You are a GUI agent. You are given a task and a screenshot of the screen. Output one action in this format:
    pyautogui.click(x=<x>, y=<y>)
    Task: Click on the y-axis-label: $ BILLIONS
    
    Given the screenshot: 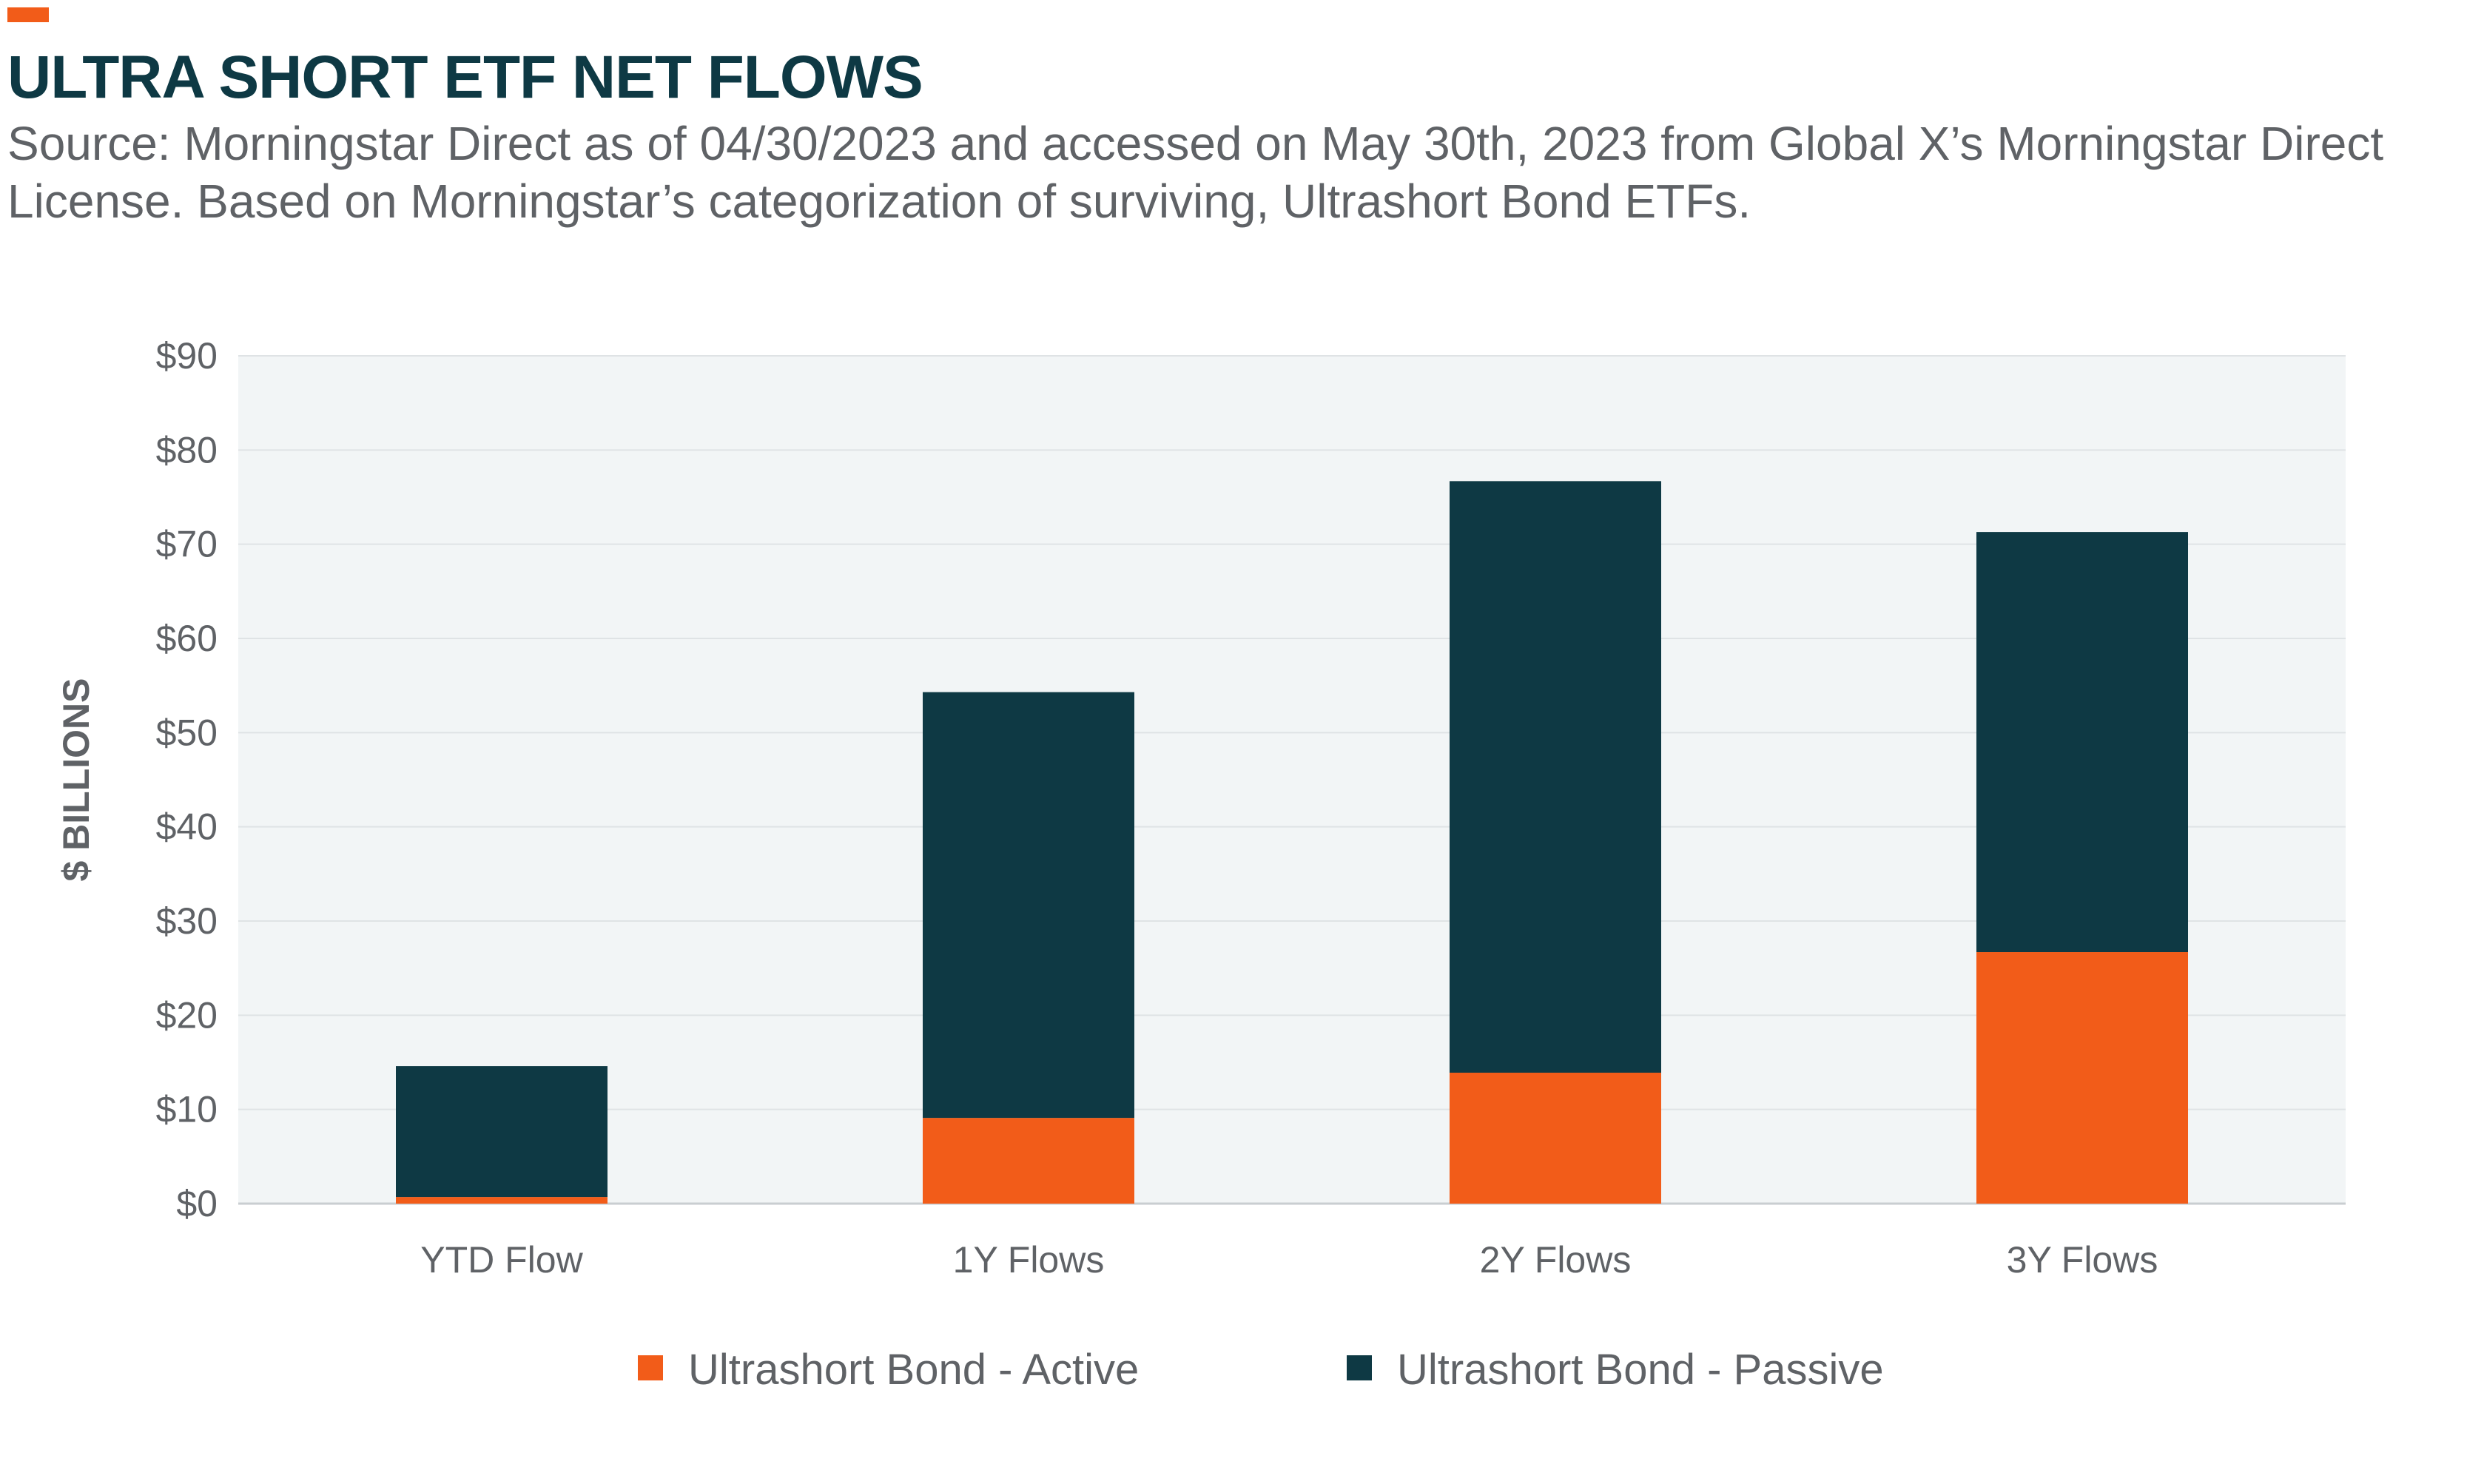 What is the action you would take?
    pyautogui.click(x=76, y=779)
    